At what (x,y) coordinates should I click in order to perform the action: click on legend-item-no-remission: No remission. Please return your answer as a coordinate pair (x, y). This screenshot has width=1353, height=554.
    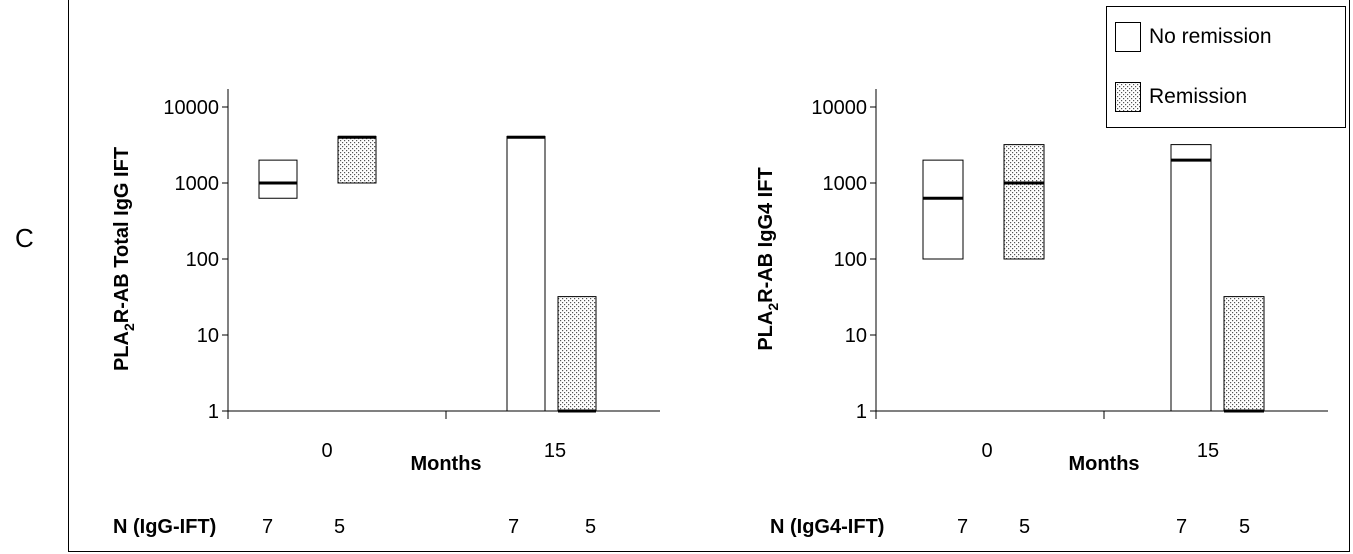
    Looking at the image, I should click on (1193, 37).